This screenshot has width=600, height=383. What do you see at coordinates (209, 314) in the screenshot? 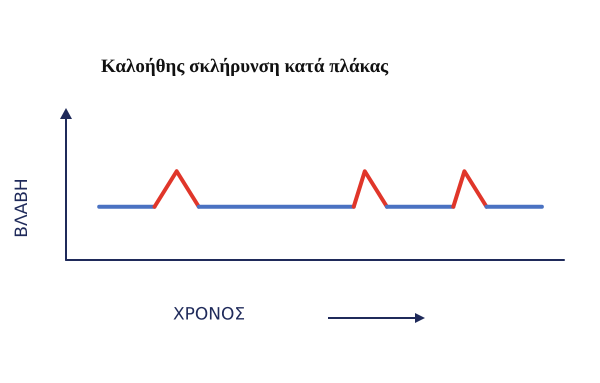
I see `x-axis-title: ΧΡΟΝΟΣ` at bounding box center [209, 314].